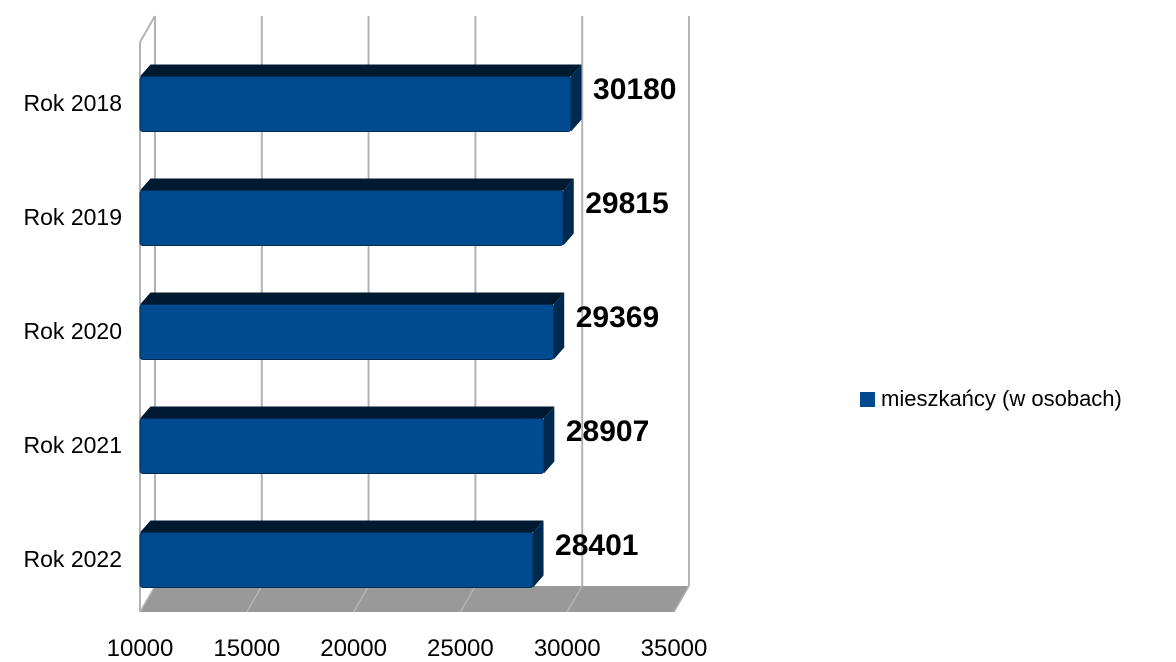  I want to click on x-tick-label: 25000, so click(460, 646).